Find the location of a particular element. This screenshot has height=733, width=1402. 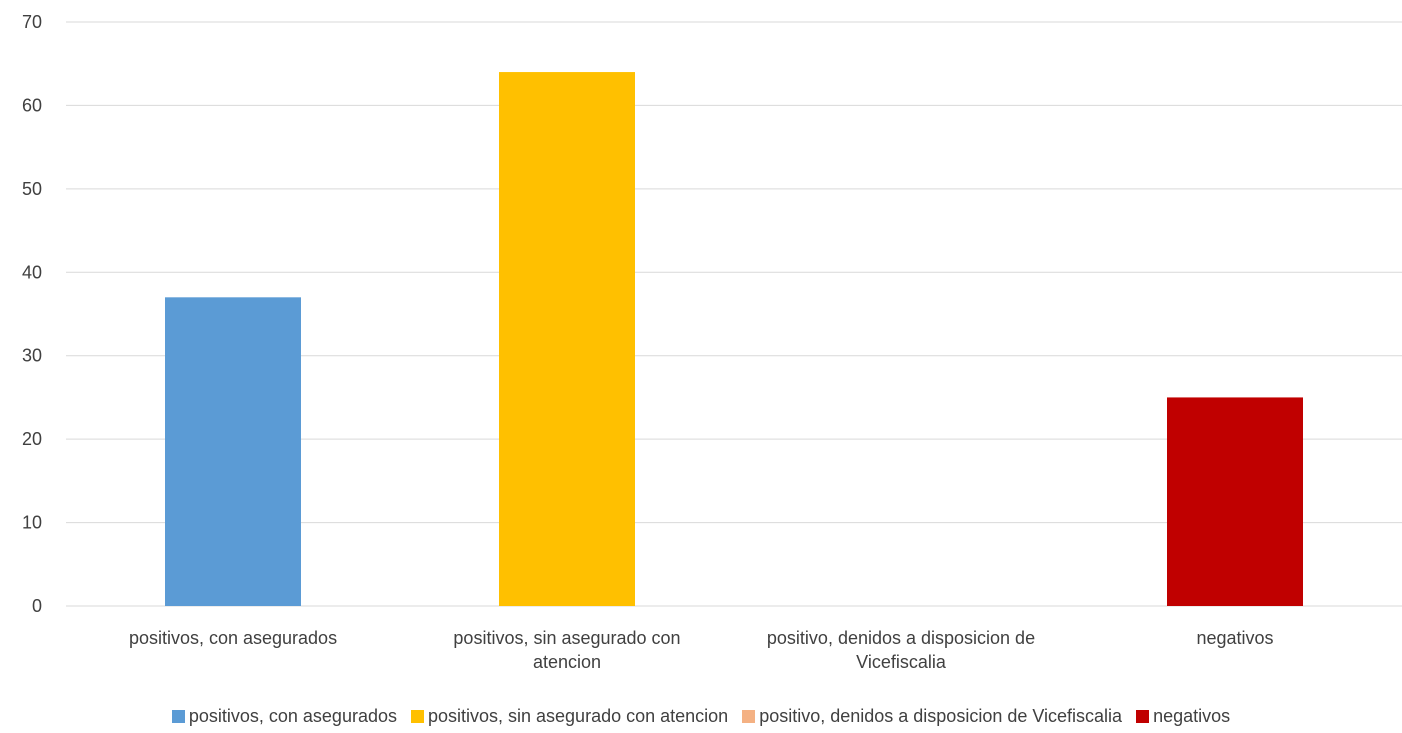

y-tick-label: 70 is located at coordinates (32, 22).